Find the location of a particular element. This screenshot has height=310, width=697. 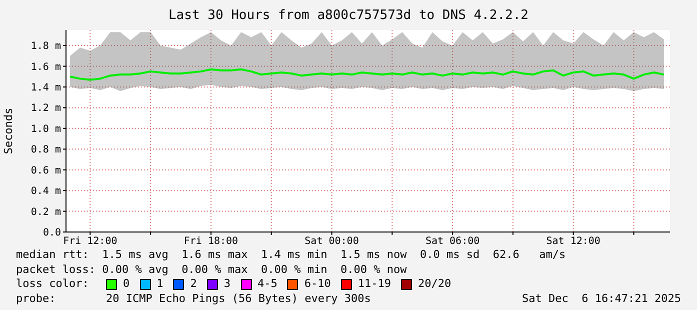

text: 0 is located at coordinates (126, 284).